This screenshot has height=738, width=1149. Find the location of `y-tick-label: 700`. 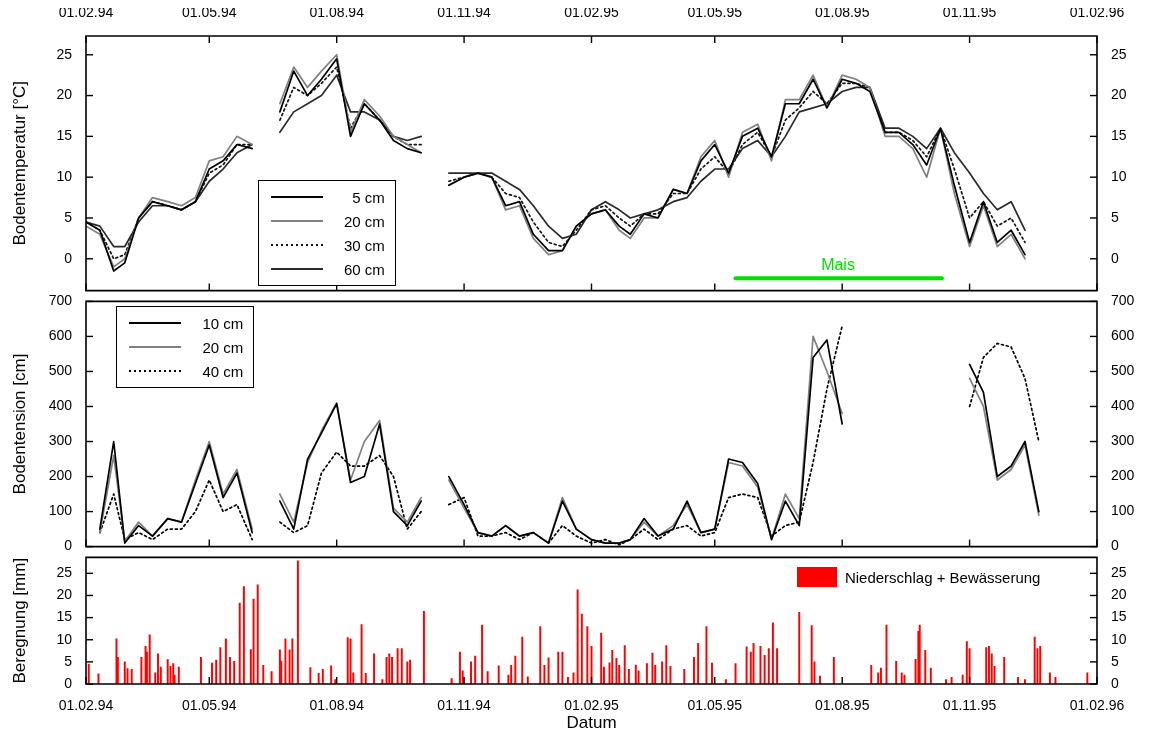

y-tick-label: 700 is located at coordinates (60, 300).